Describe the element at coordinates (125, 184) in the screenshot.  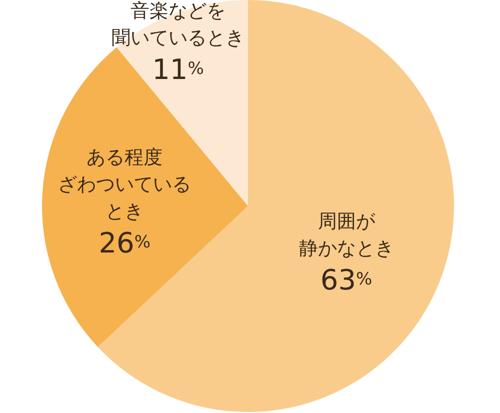
I see `slice-label: ある程度ざわついているとき` at that location.